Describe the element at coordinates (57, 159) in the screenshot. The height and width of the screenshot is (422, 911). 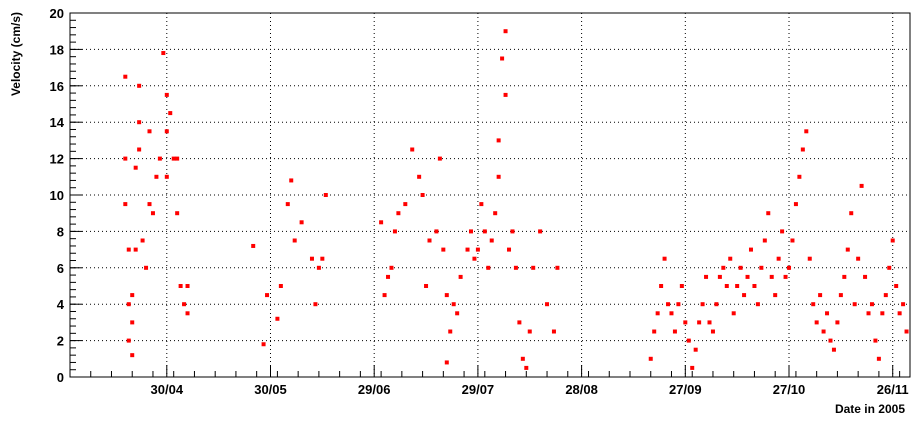
I see `y-tick-label: 12` at that location.